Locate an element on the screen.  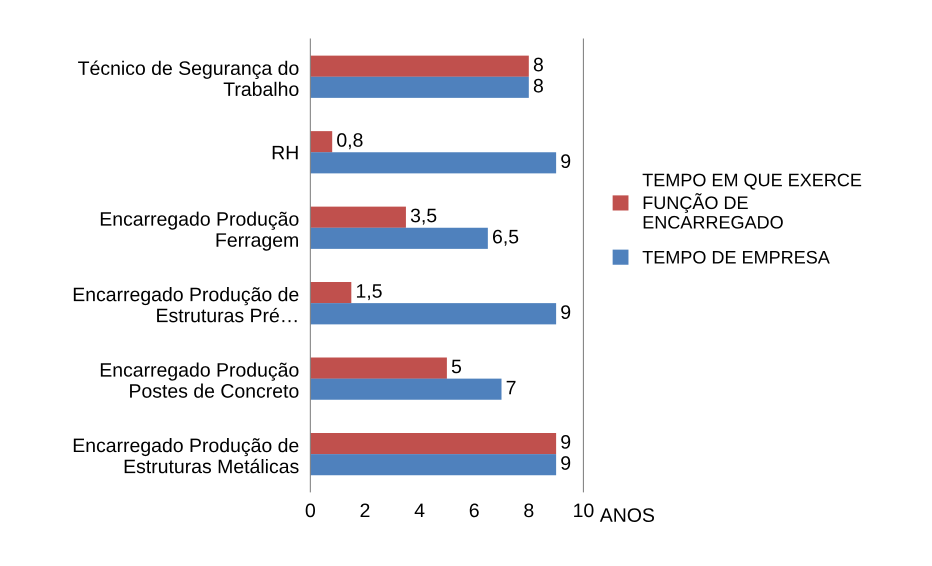
data-label: 5 is located at coordinates (457, 367).